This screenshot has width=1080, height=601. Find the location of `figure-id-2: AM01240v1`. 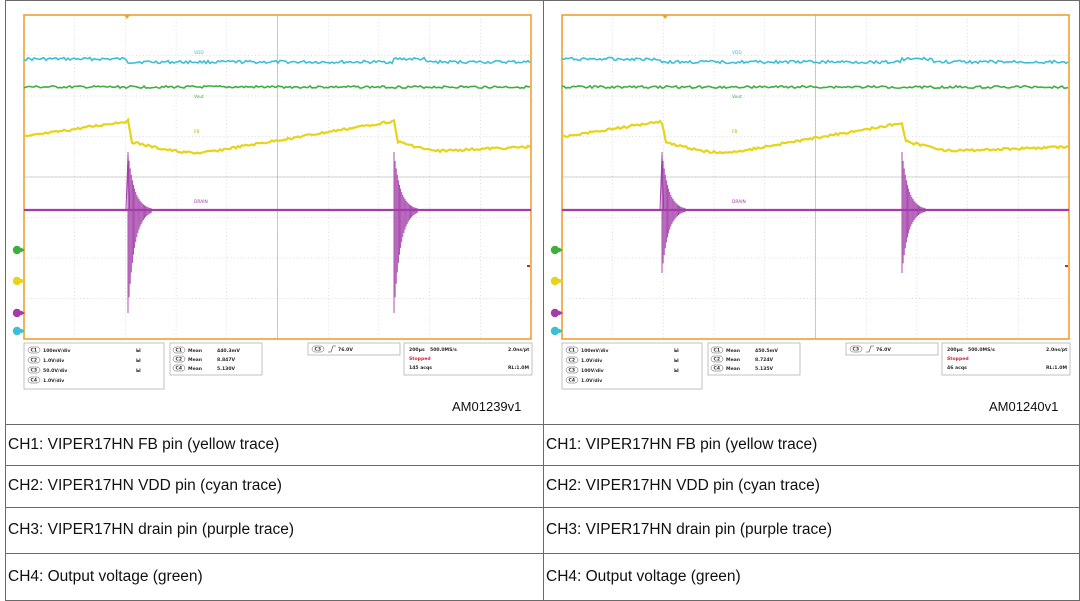

figure-id-2: AM01240v1 is located at coordinates (1024, 406).